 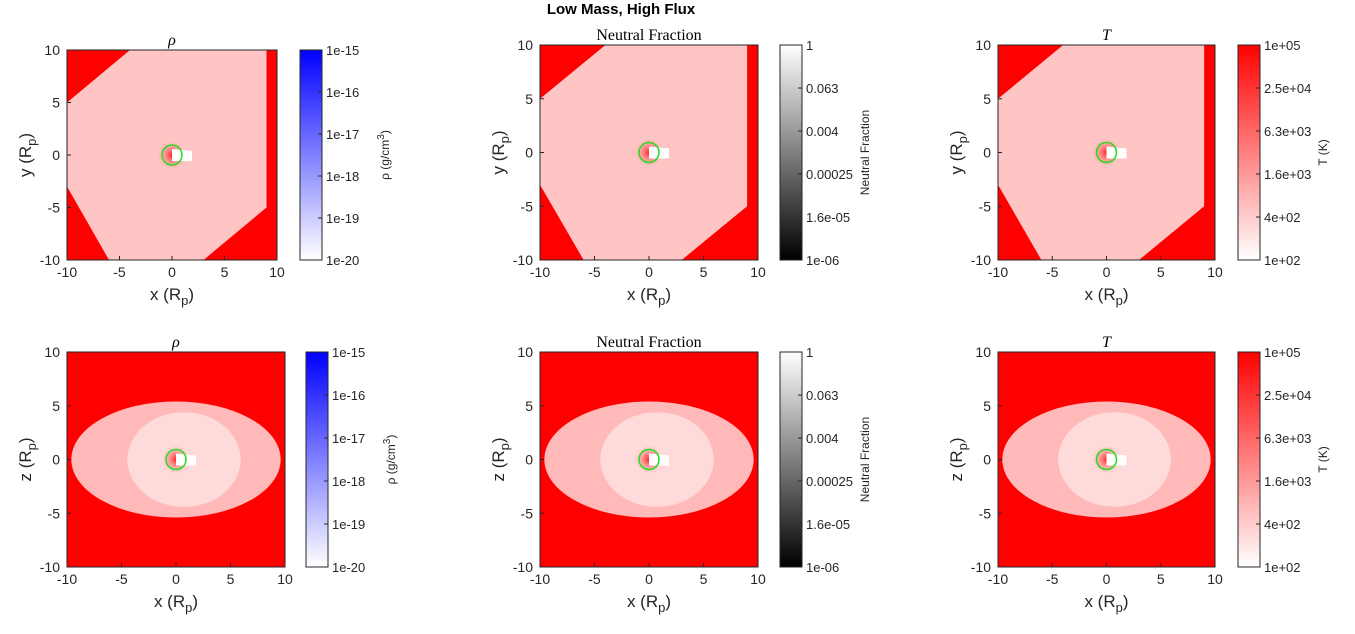 I want to click on plot-area-p4, so click(x=176, y=459).